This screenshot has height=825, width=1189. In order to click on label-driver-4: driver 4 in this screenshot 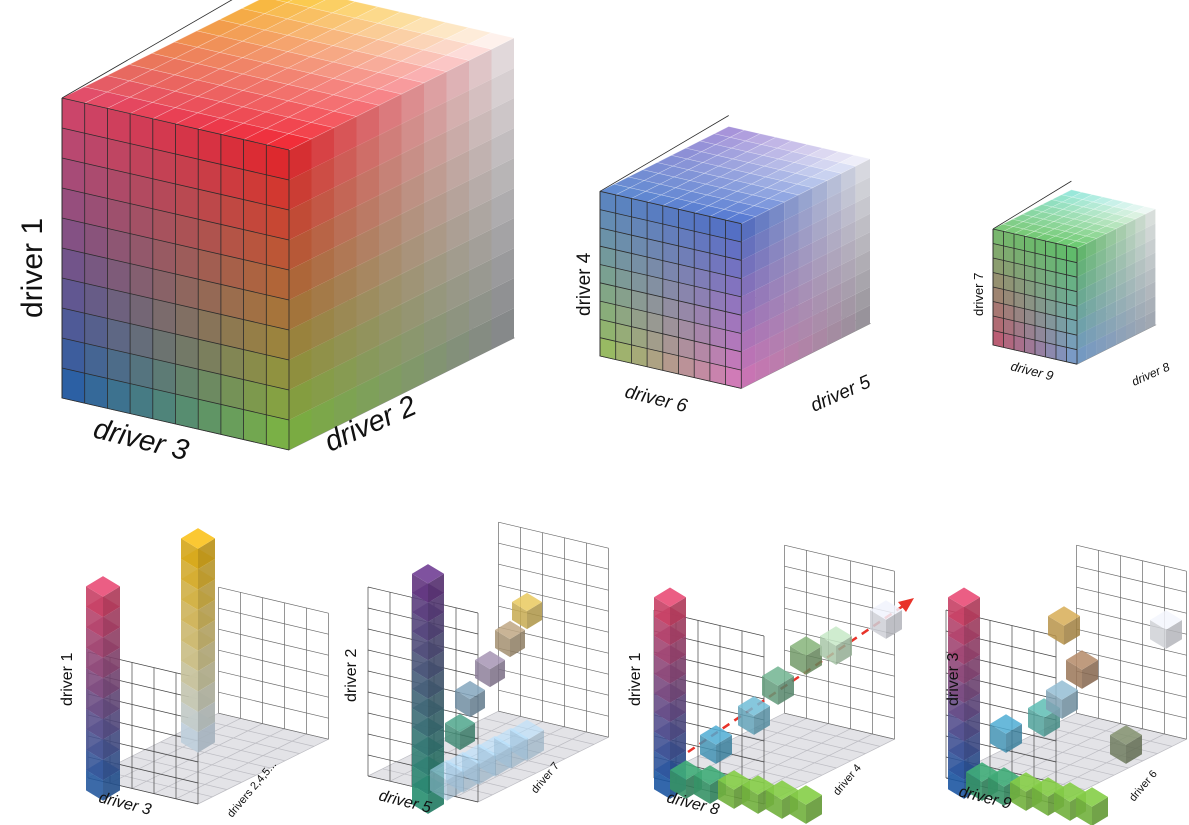, I will do `click(584, 284)`.